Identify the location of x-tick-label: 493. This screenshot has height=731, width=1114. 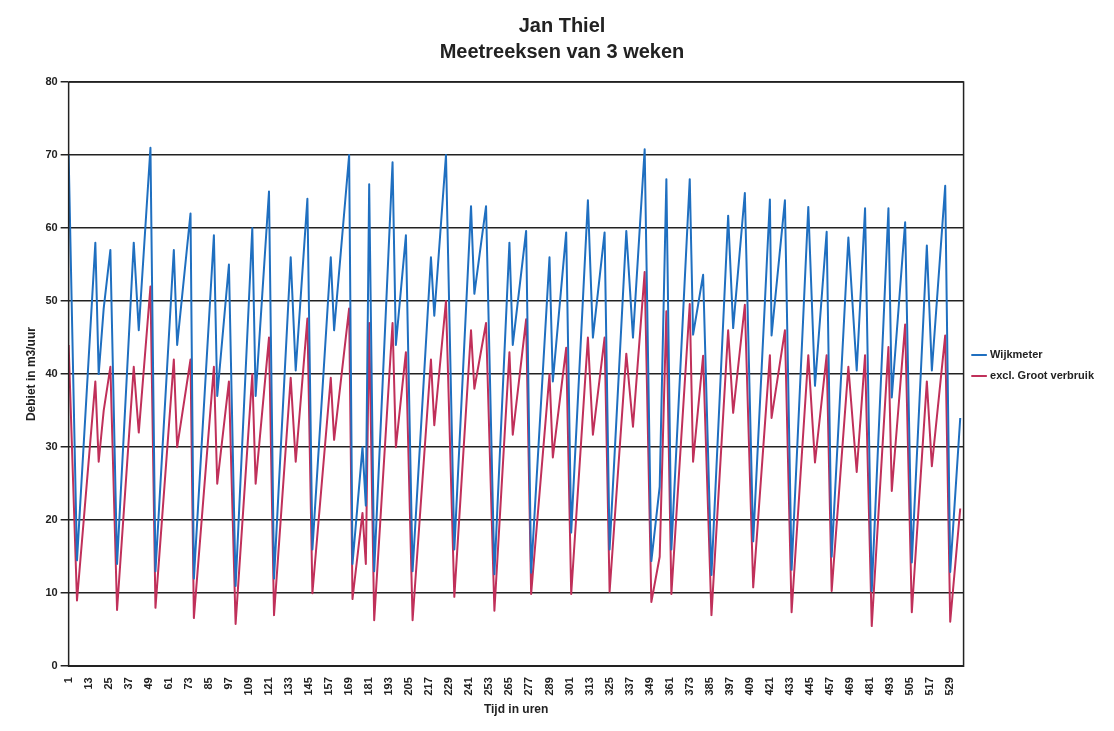
(889, 686).